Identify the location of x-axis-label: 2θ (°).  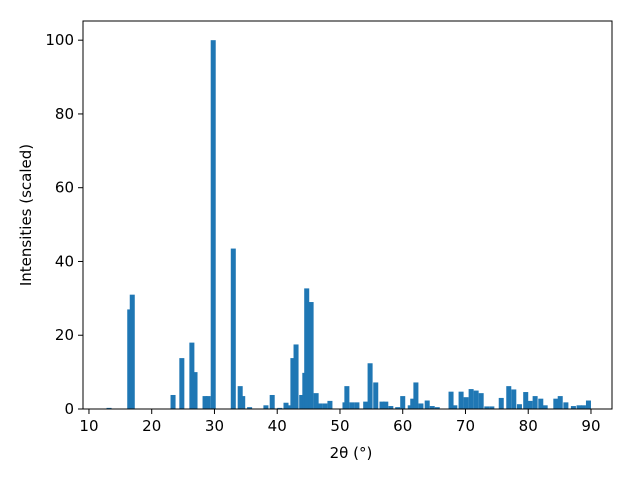
(351, 453).